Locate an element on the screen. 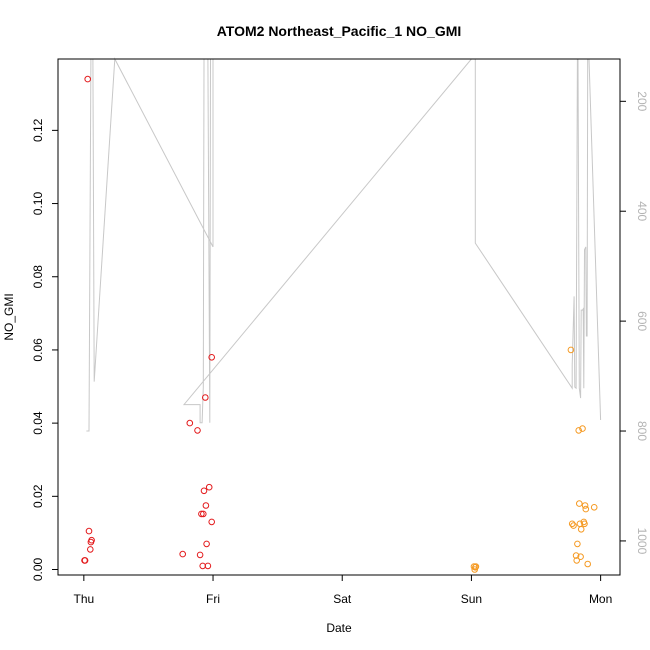 The image size is (650, 650). x-tick-label: Fri is located at coordinates (213, 599).